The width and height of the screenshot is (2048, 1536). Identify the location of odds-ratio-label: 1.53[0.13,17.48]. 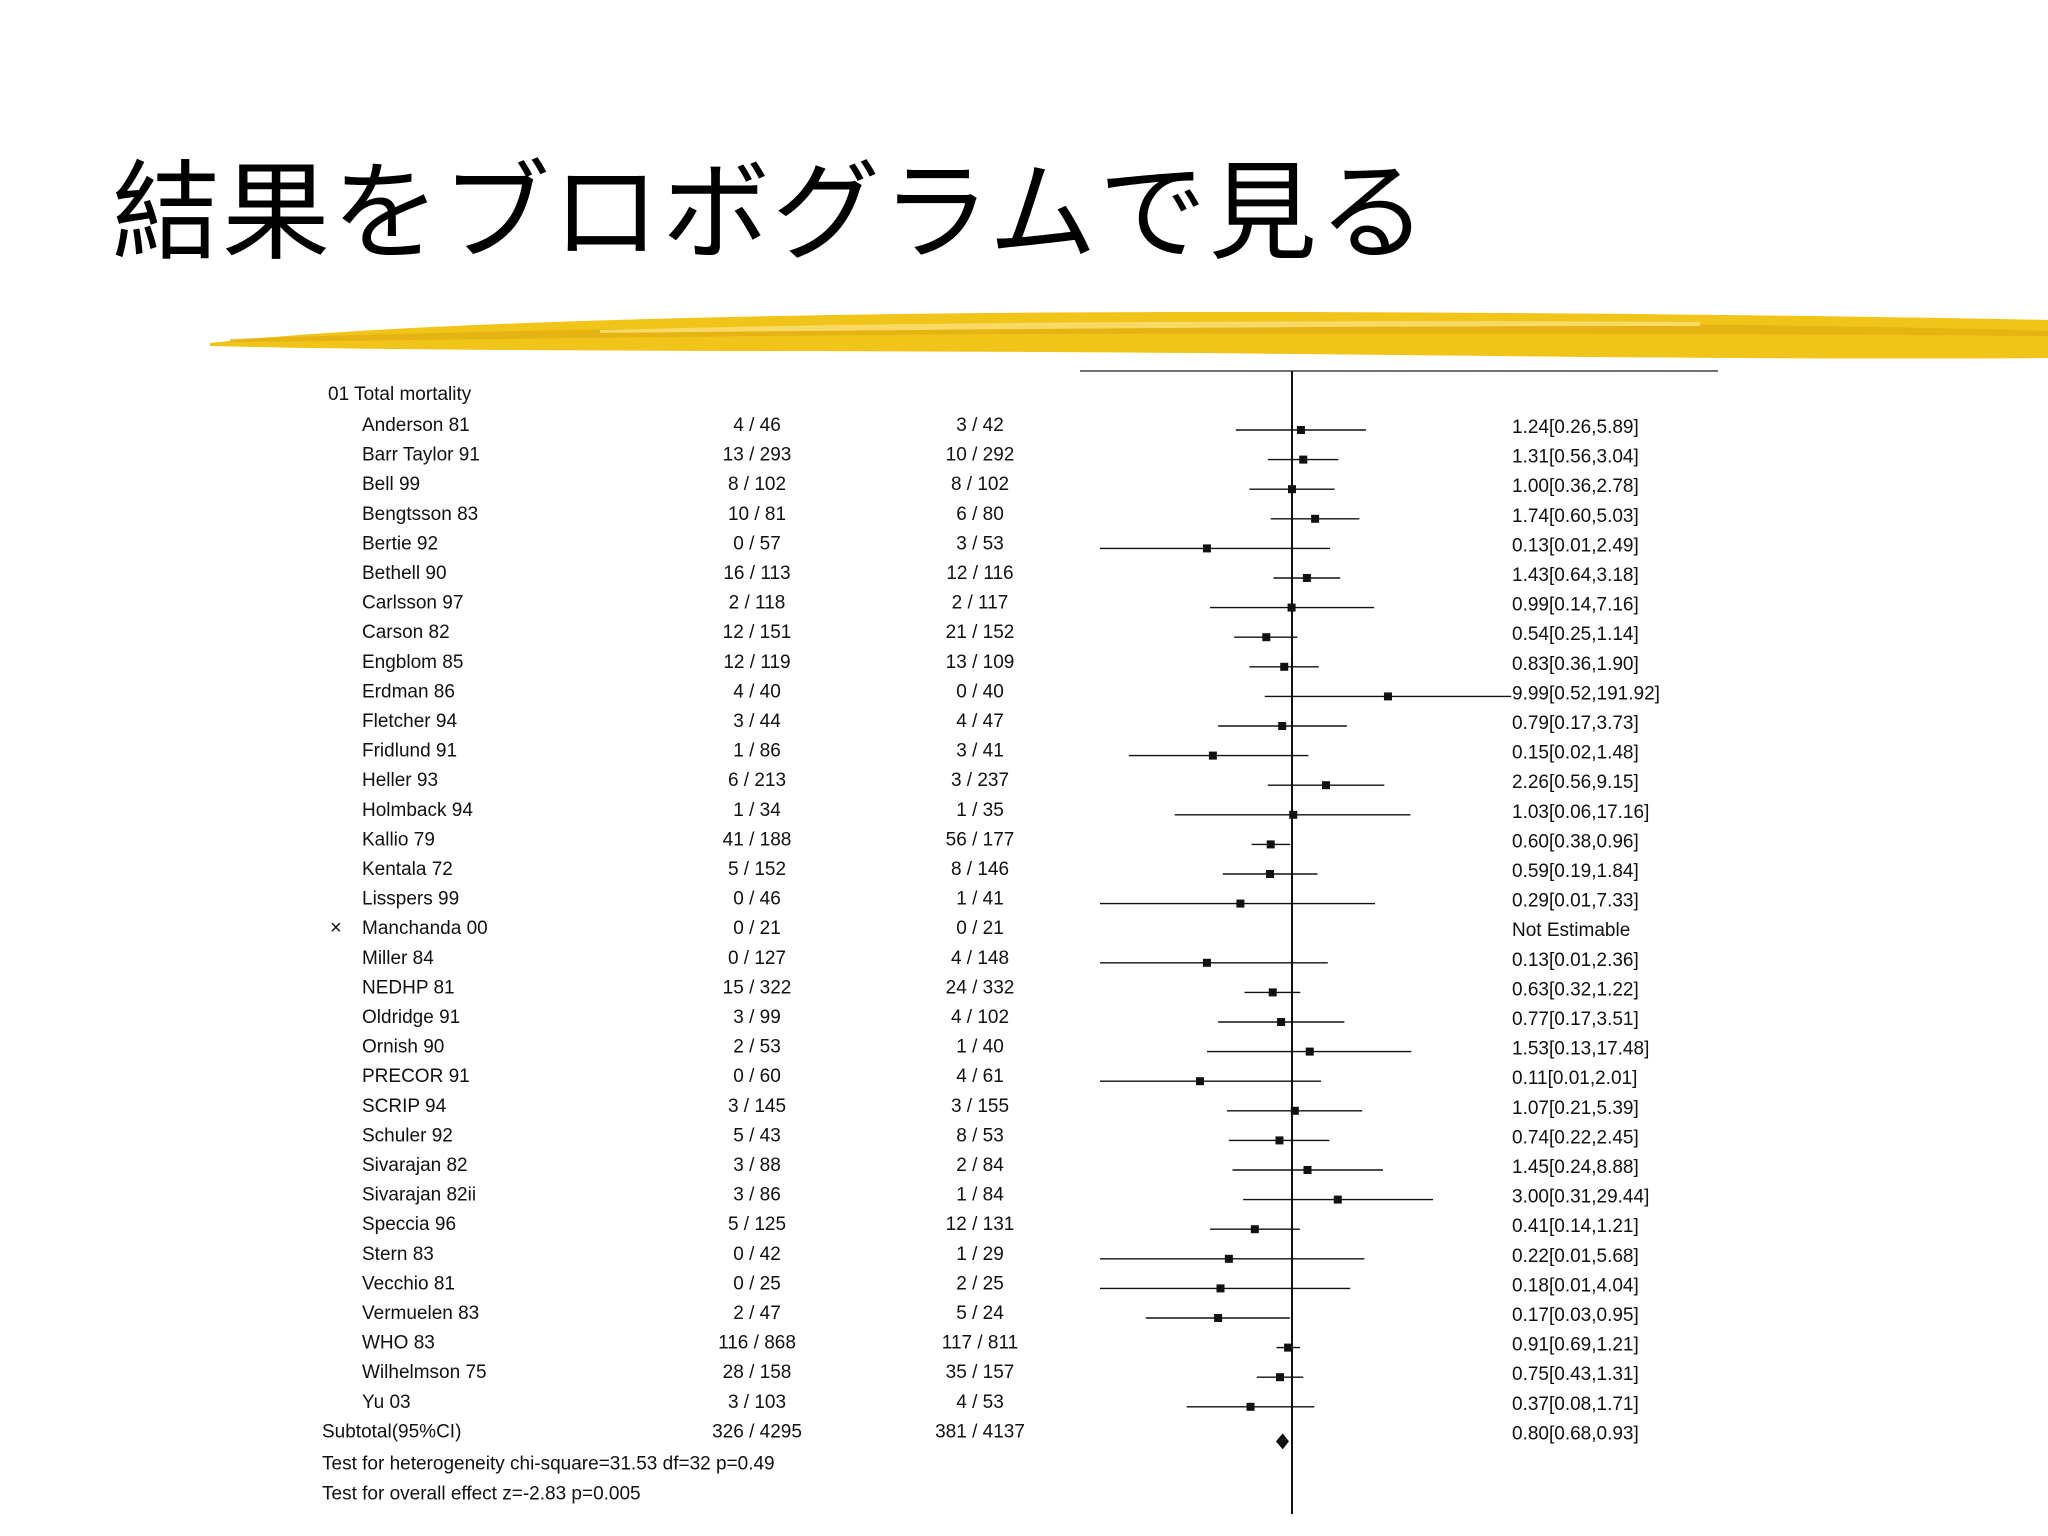
(1580, 1049).